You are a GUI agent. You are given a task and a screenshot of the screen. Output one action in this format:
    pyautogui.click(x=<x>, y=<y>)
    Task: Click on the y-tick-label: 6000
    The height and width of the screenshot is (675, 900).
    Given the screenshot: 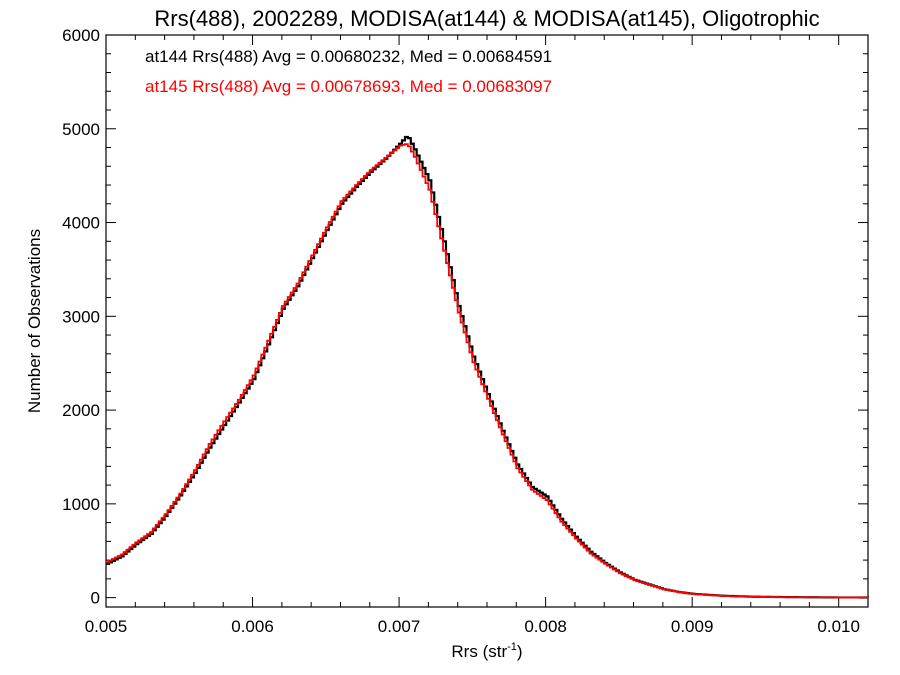 What is the action you would take?
    pyautogui.click(x=81, y=35)
    